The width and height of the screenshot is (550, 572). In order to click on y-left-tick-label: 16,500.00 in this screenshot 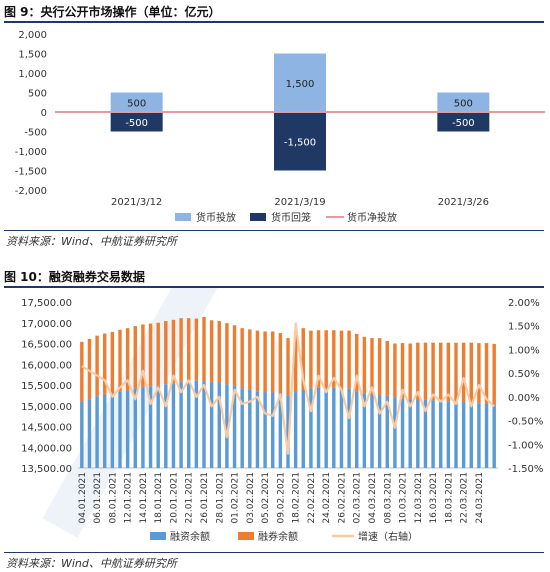, I will do `click(46, 345)`.